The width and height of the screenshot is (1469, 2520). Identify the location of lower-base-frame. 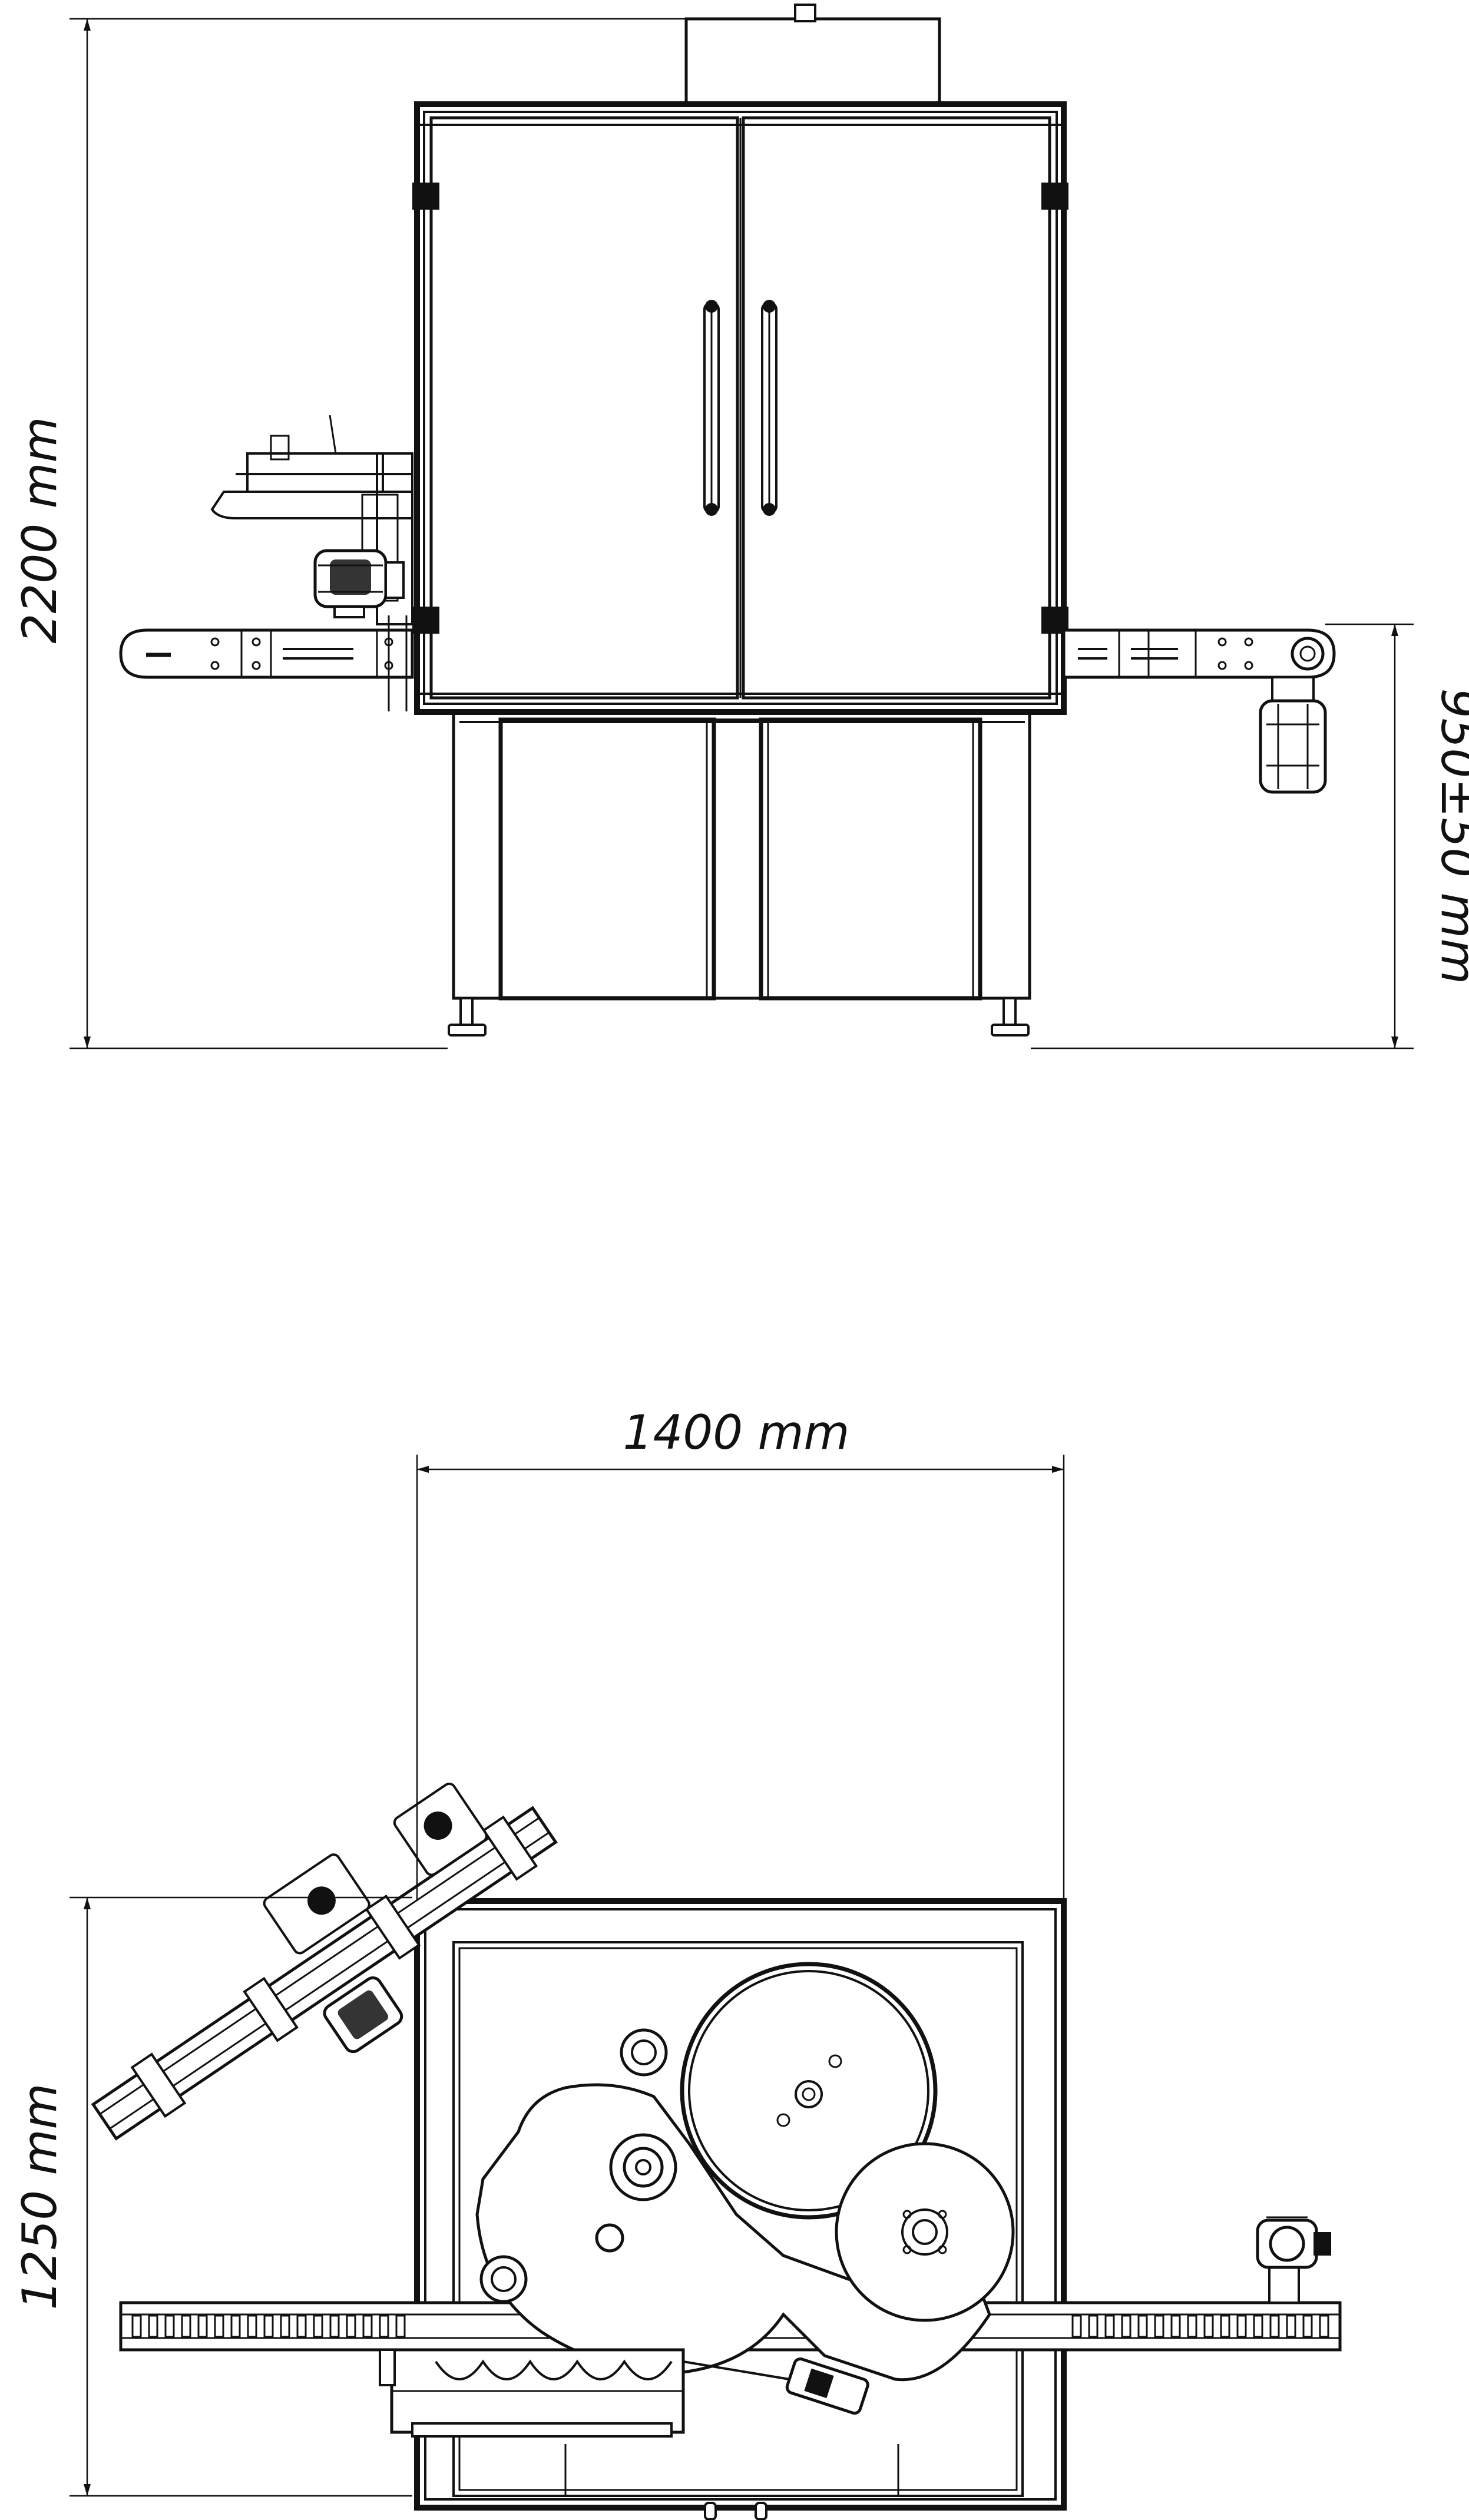
(741, 855).